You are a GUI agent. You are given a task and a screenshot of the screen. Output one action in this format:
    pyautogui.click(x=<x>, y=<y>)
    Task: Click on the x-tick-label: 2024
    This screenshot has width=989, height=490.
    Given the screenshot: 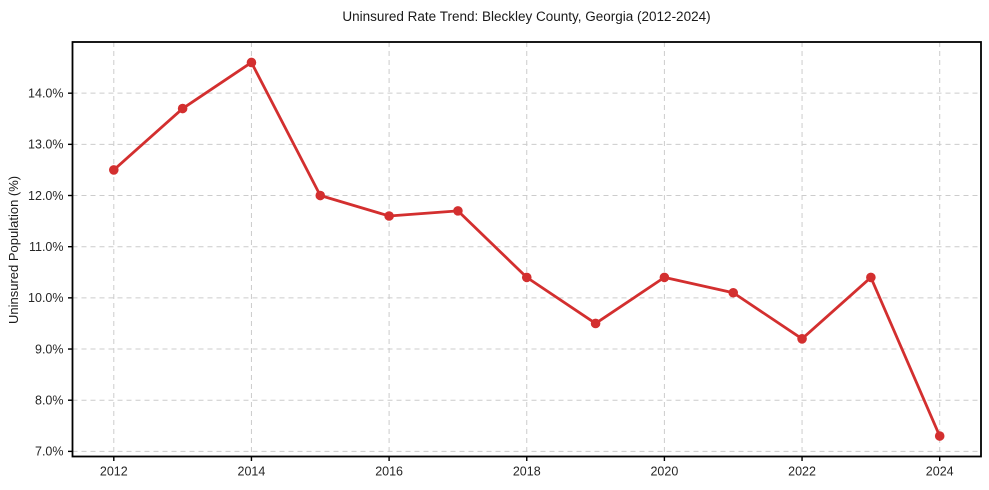 What is the action you would take?
    pyautogui.click(x=940, y=472)
    